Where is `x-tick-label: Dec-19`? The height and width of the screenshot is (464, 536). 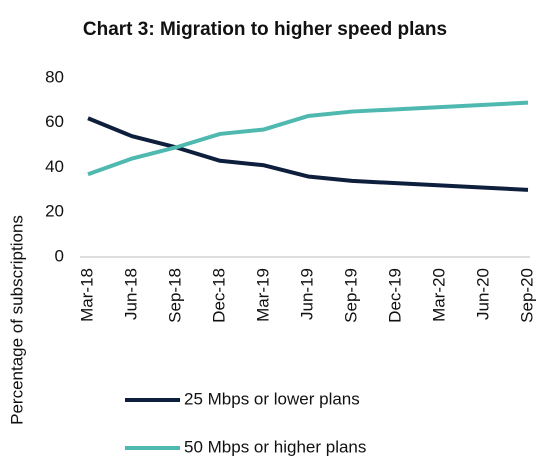 x-tick-label: Dec-19 is located at coordinates (394, 295).